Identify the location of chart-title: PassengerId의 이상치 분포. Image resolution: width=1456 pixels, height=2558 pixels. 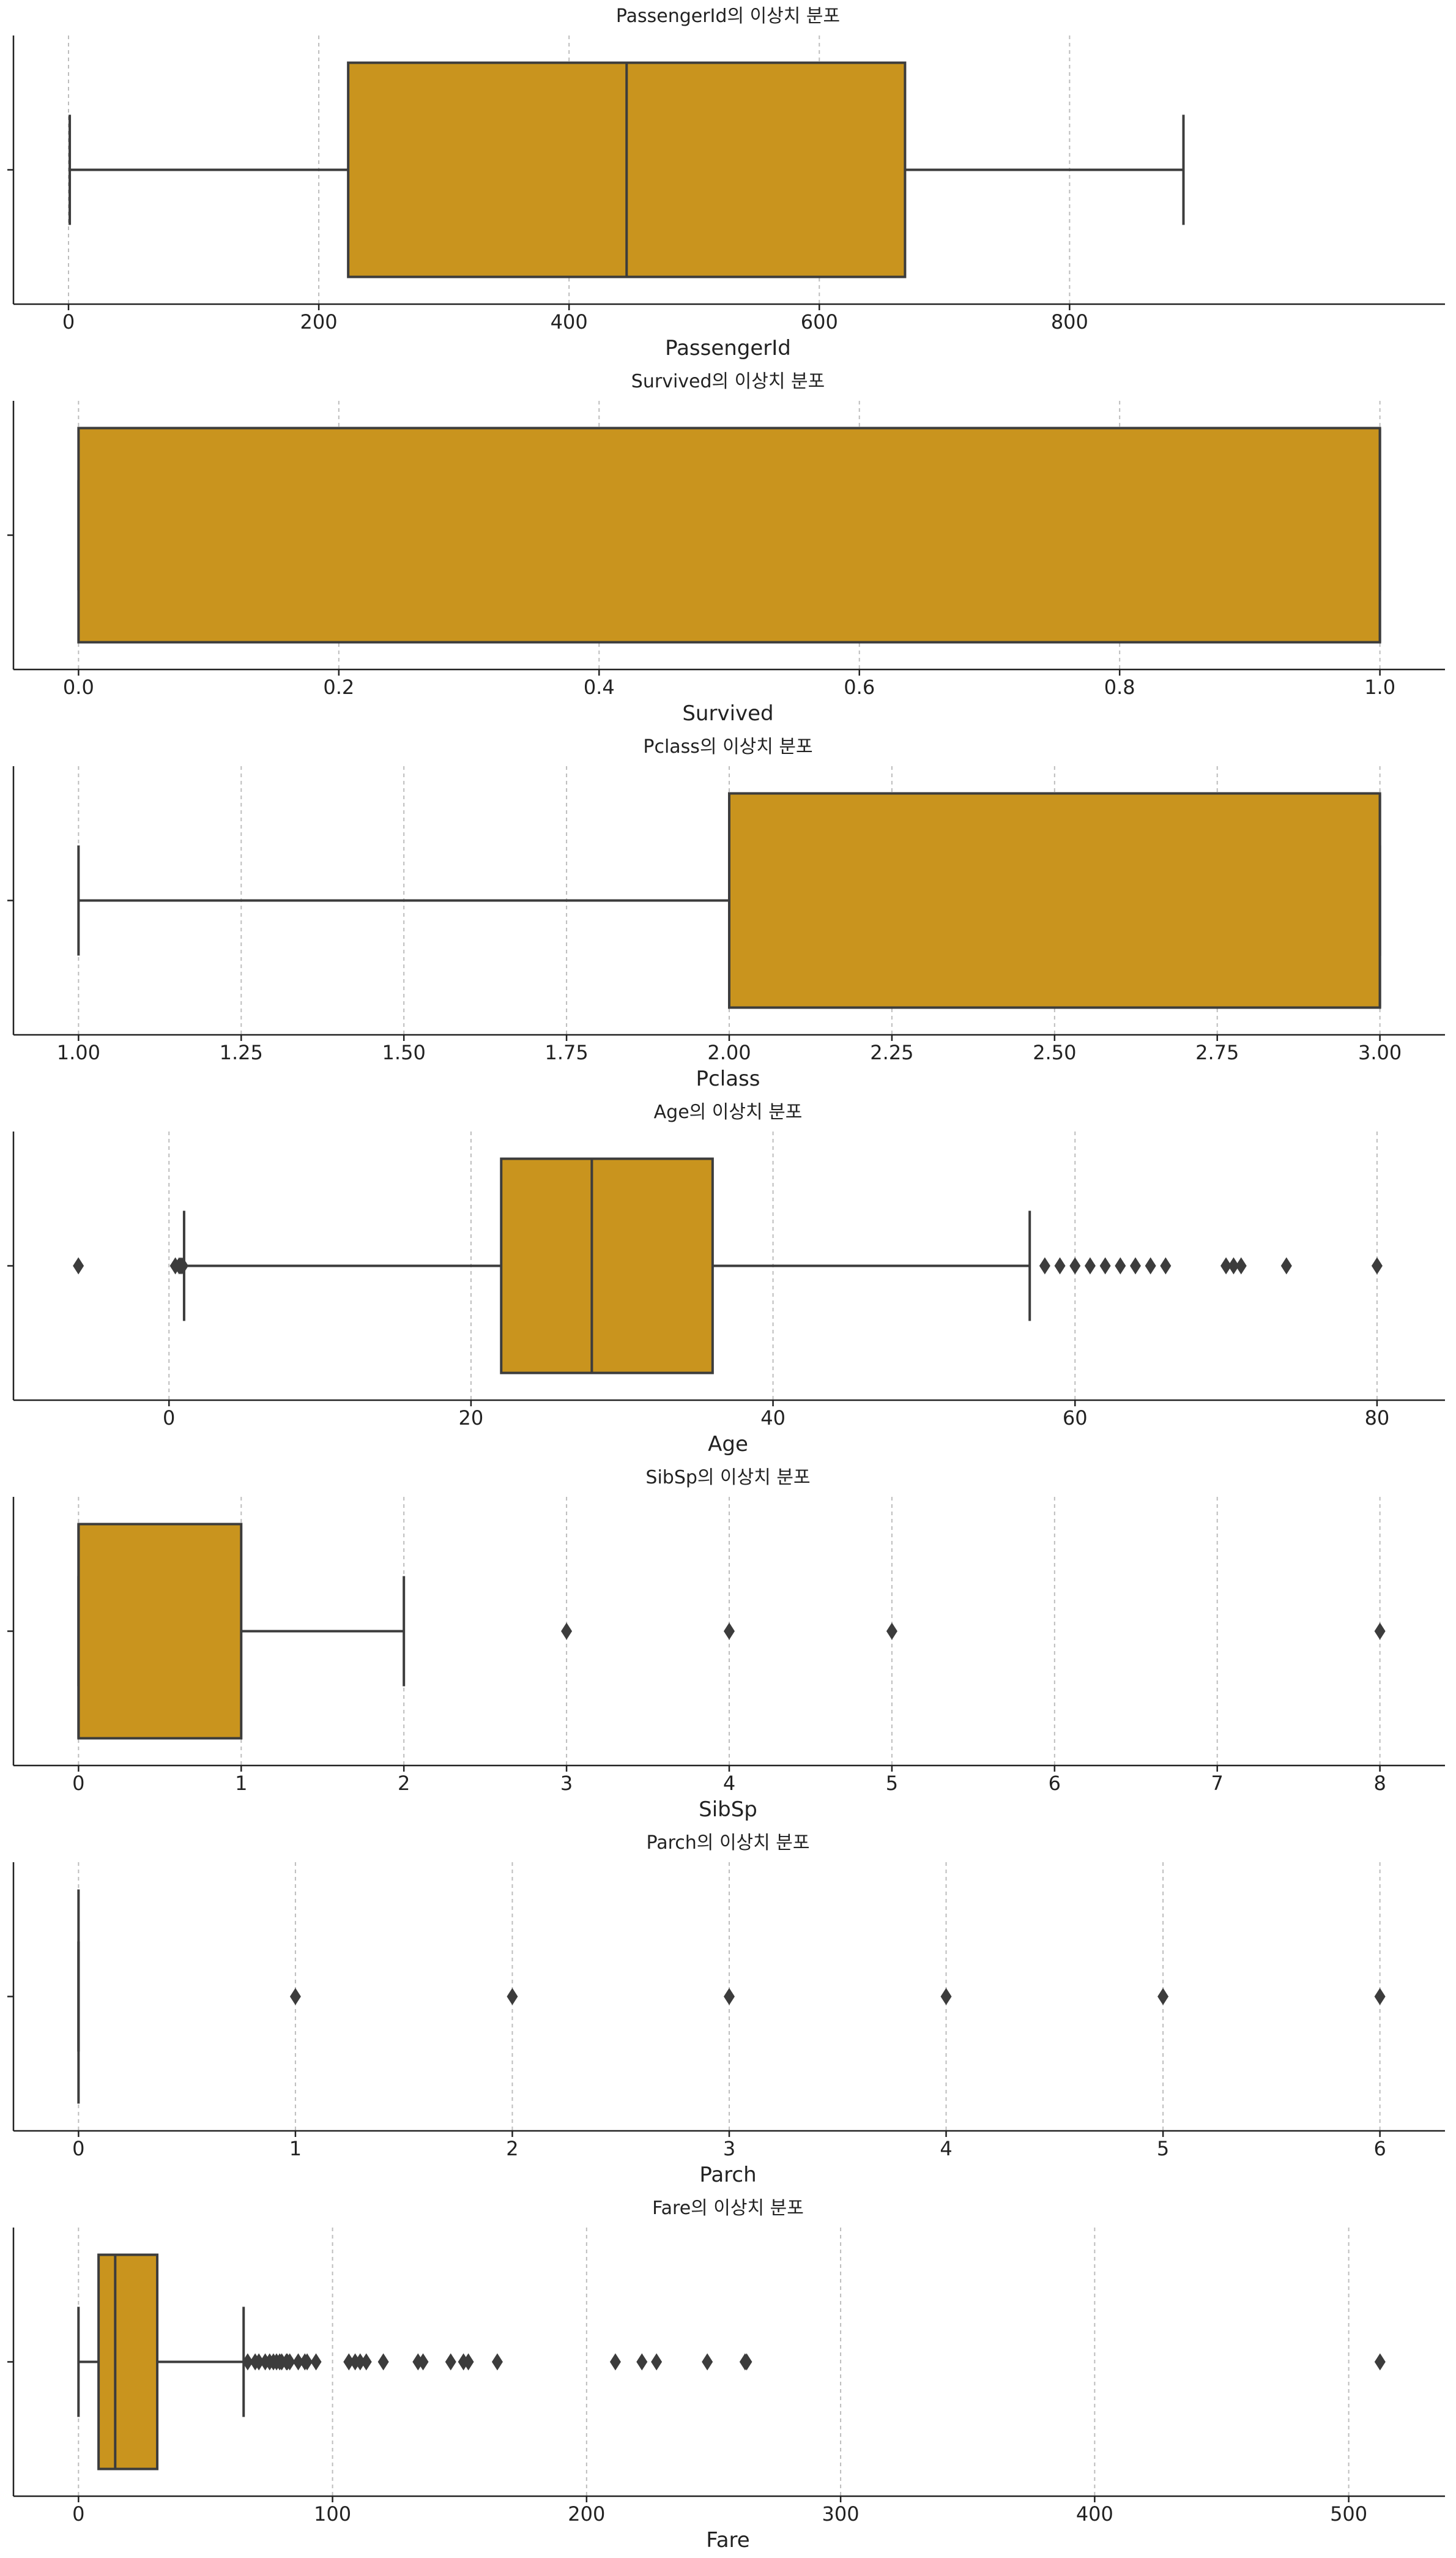
(728, 16).